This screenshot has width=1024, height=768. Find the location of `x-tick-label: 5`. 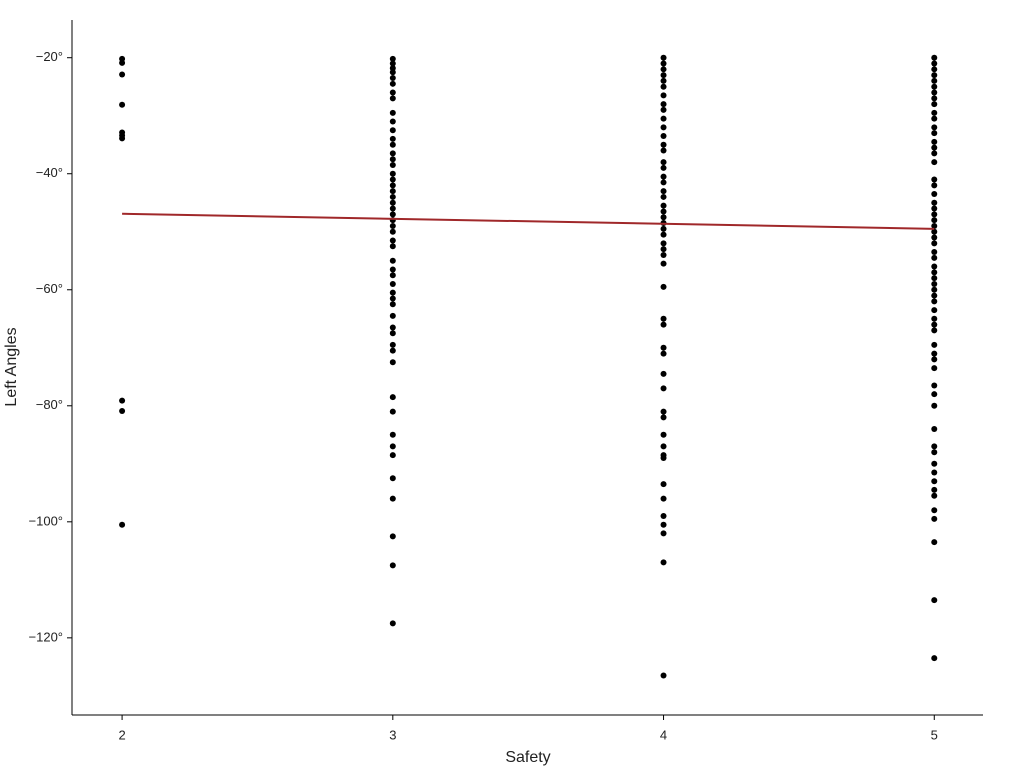

x-tick-label: 5 is located at coordinates (934, 734).